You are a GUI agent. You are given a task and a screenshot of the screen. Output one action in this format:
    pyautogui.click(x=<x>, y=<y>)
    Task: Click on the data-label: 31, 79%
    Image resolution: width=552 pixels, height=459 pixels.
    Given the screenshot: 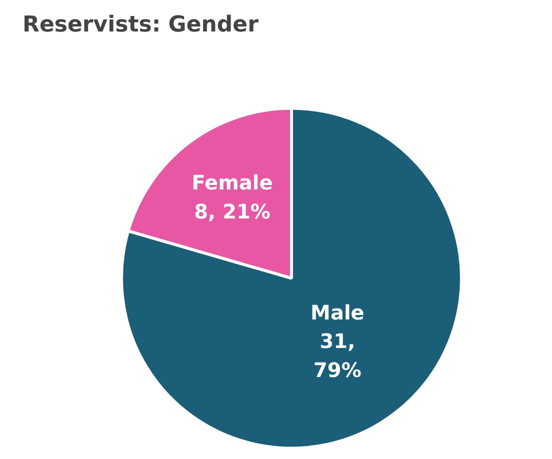 What is the action you would take?
    pyautogui.click(x=338, y=355)
    